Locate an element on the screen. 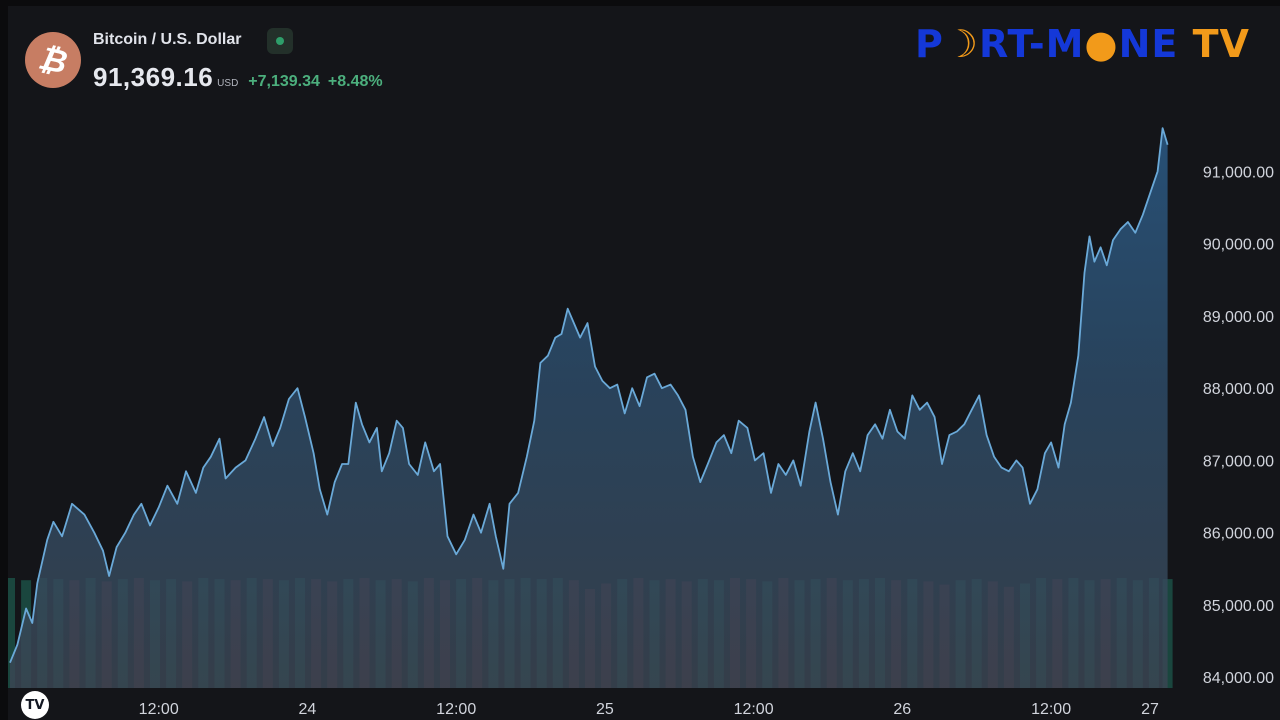 The image size is (1280, 720). price-change-absolute: +7,139.34 is located at coordinates (284, 81).